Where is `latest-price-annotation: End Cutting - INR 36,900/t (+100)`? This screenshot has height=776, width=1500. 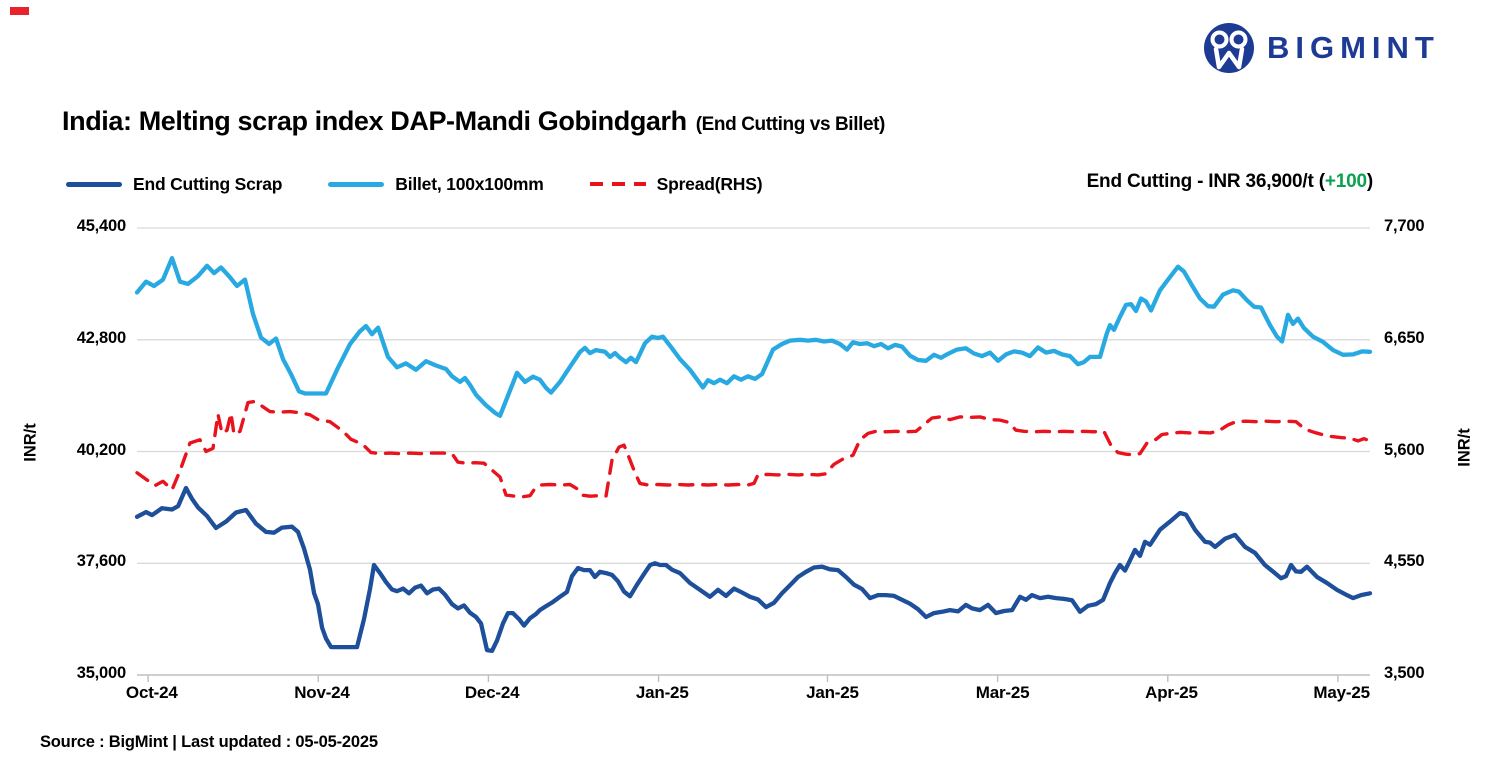
latest-price-annotation: End Cutting - INR 36,900/t (+100) is located at coordinates (1230, 181).